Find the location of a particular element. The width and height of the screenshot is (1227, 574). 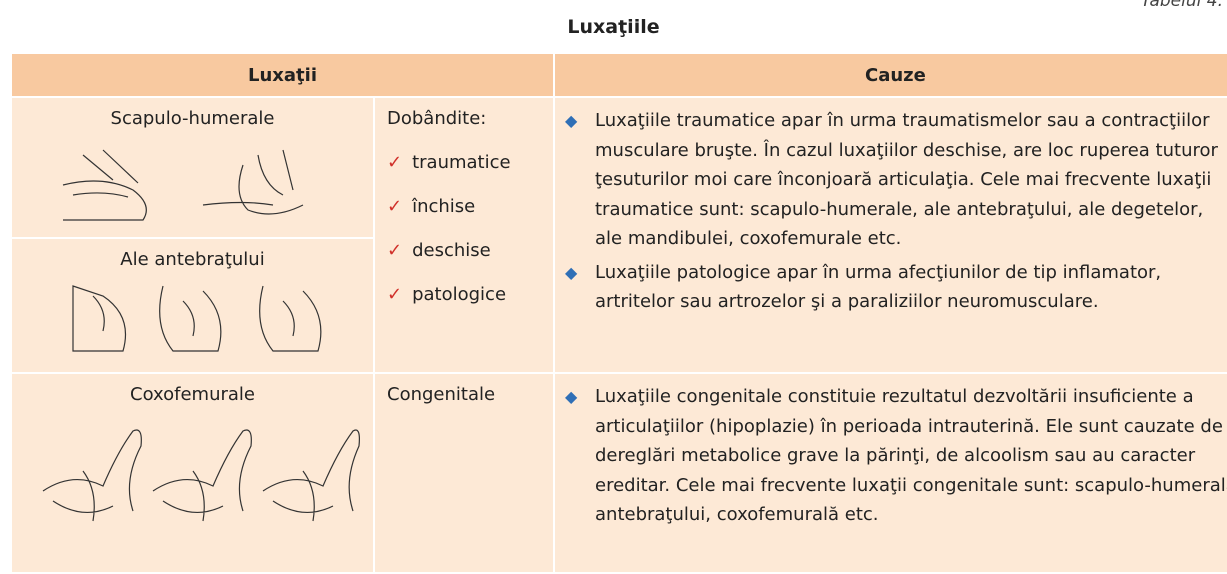

subtype: deschise is located at coordinates (470, 250).